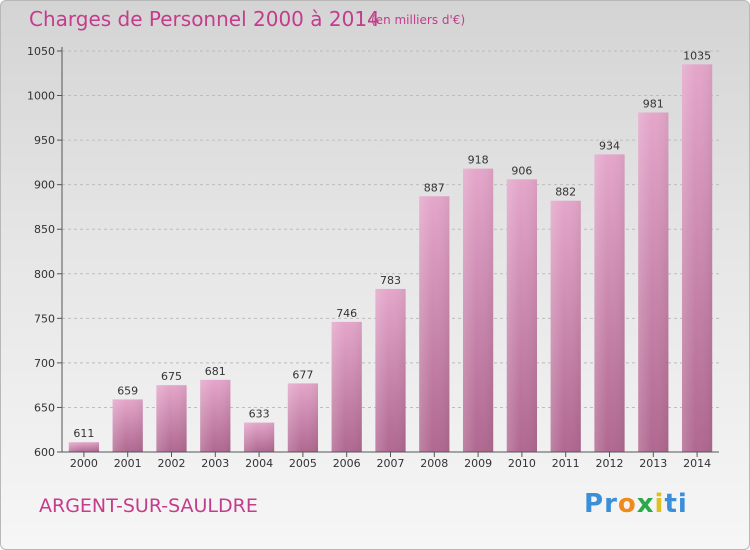  I want to click on town-name: ARGENT-SUR-SAULDRE, so click(148, 506).